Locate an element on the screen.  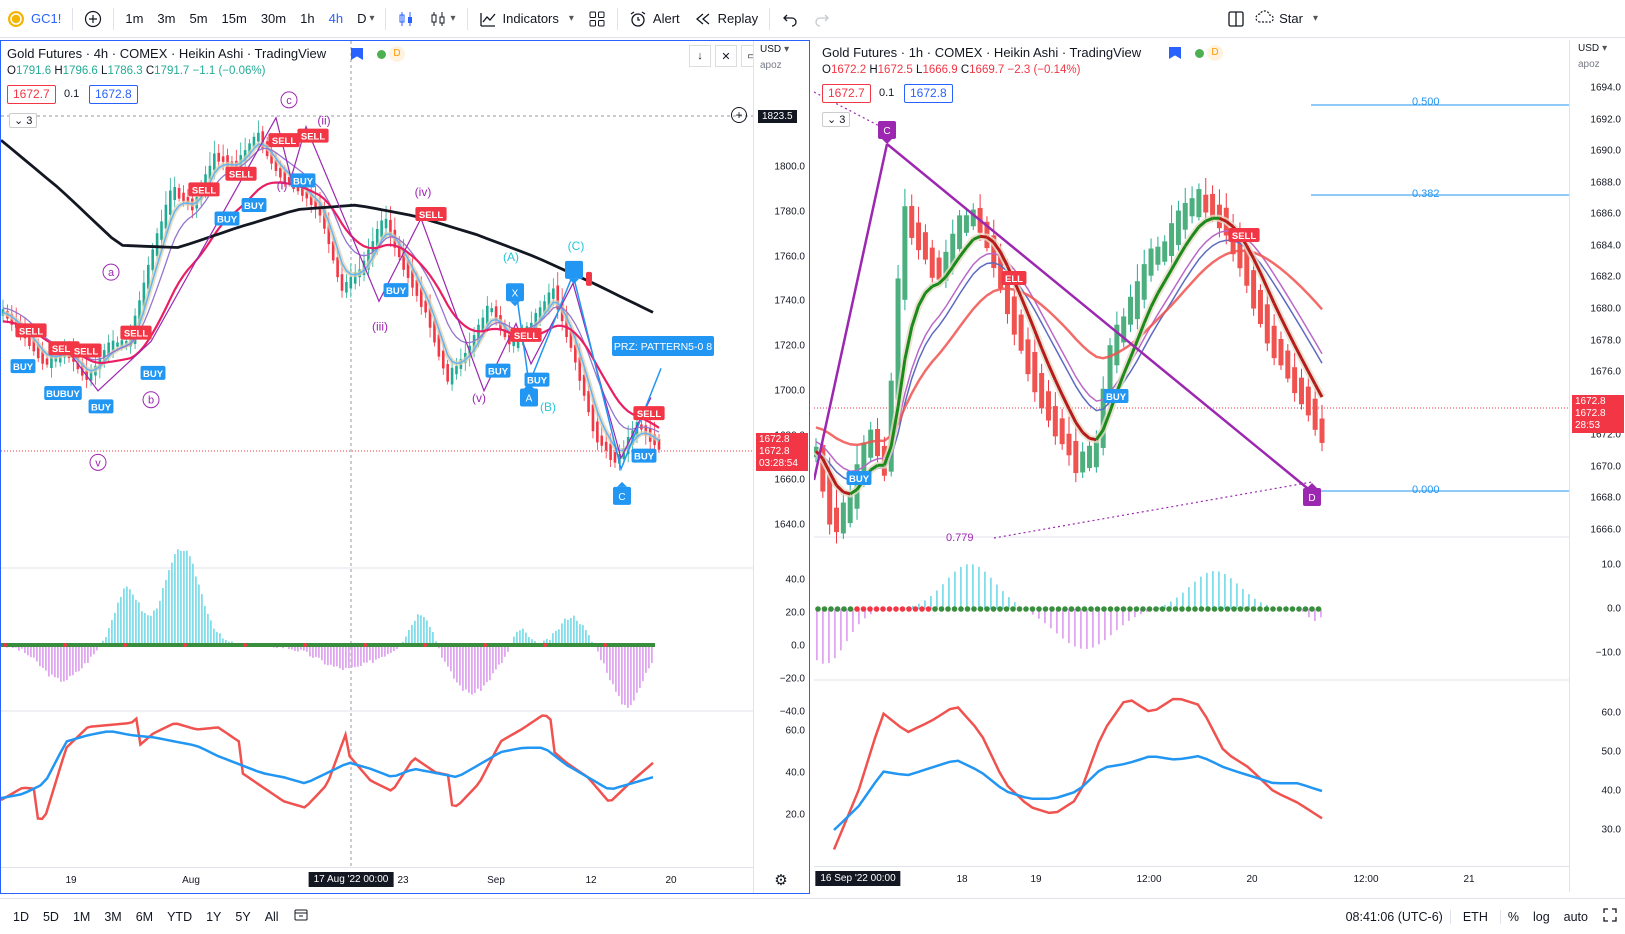
divider is located at coordinates (467, 18).